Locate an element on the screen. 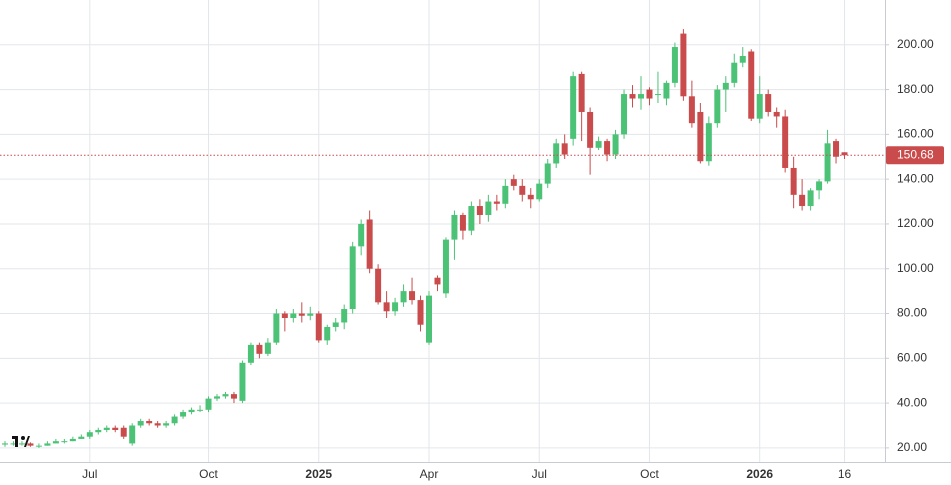 This screenshot has width=951, height=485. x-tick-label: Apr is located at coordinates (429, 474).